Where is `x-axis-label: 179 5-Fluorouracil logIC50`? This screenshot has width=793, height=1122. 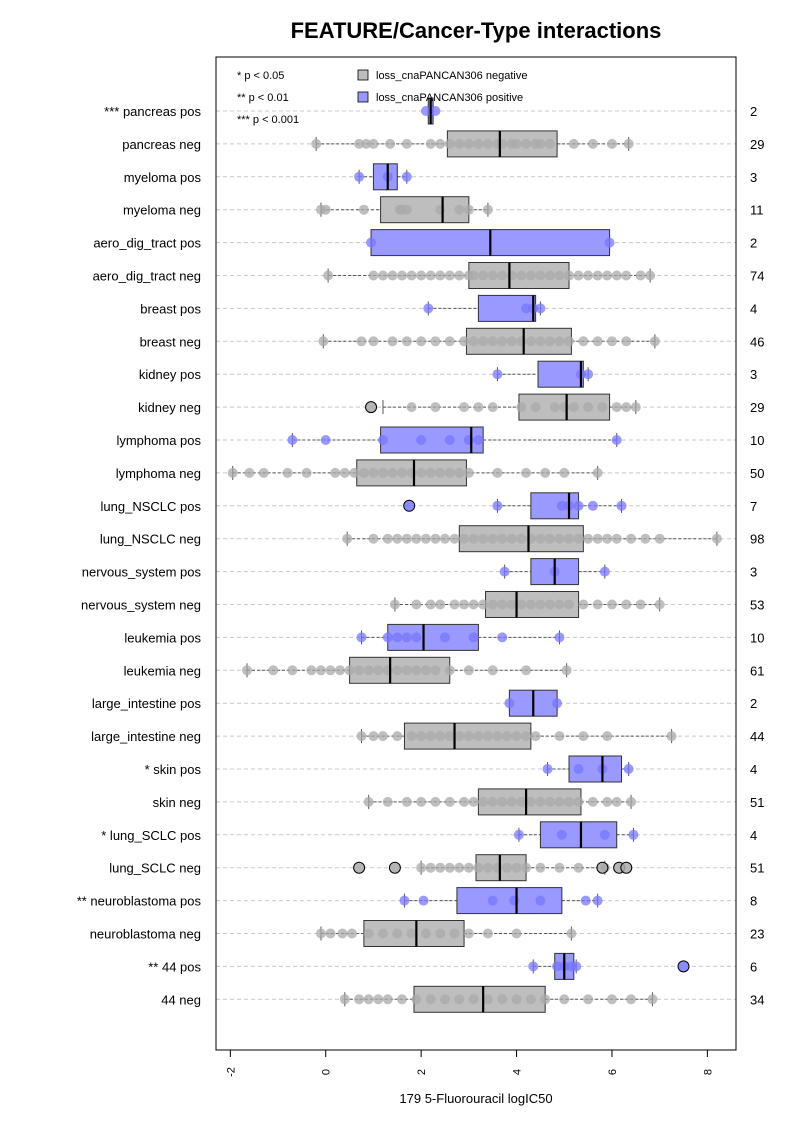 x-axis-label: 179 5-Fluorouracil logIC50 is located at coordinates (475, 1098).